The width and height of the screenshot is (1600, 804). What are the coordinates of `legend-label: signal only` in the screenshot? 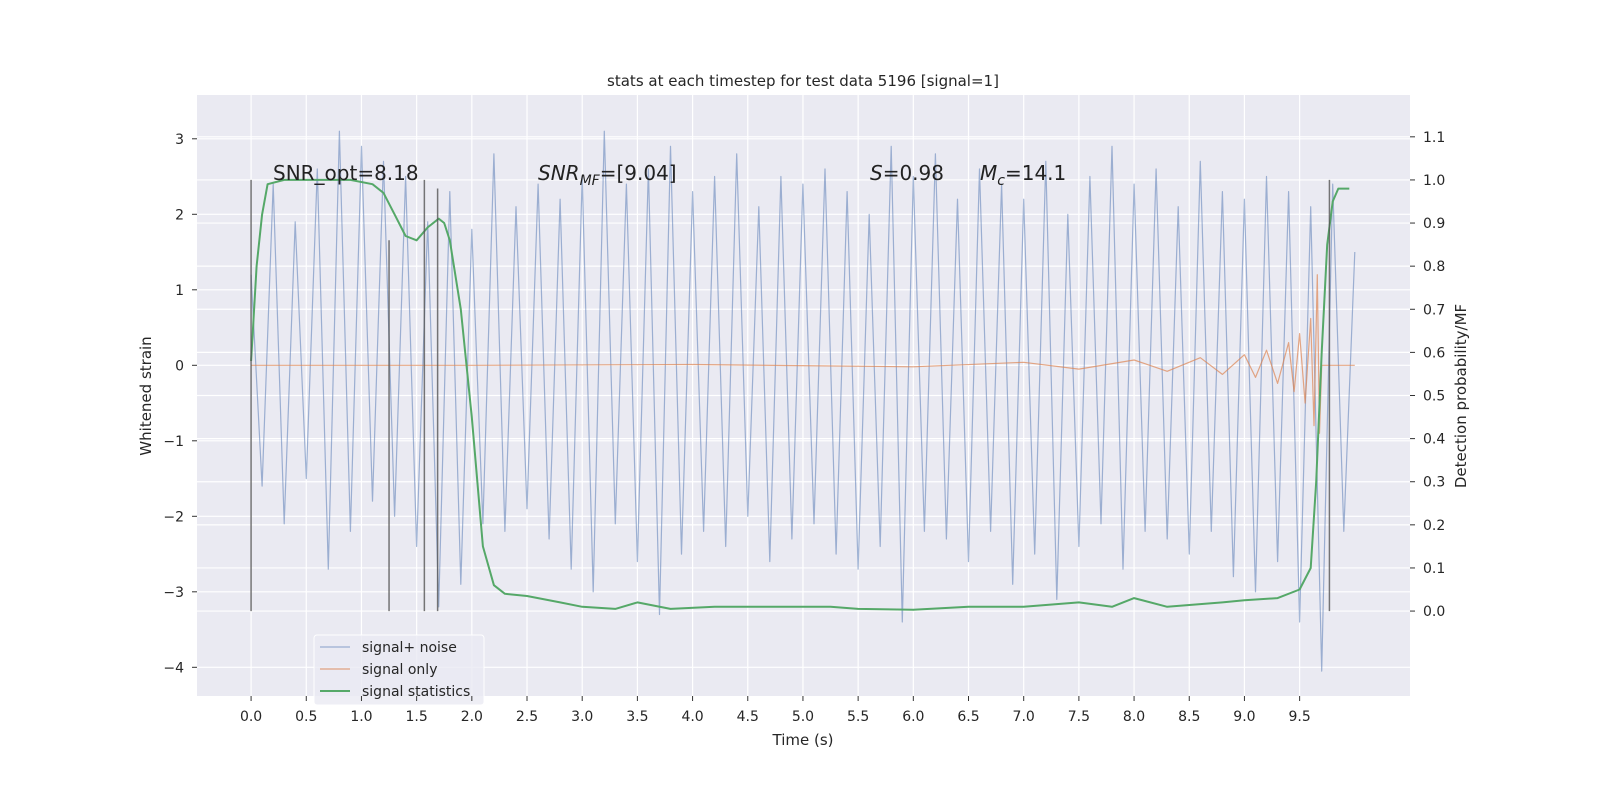 It's located at (399, 670).